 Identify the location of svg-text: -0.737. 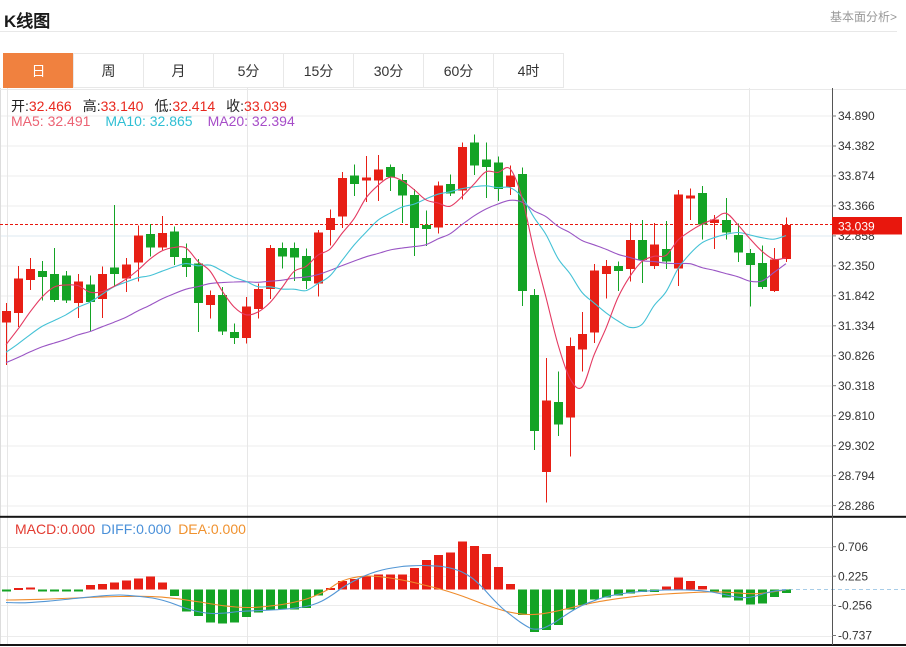
(855, 636).